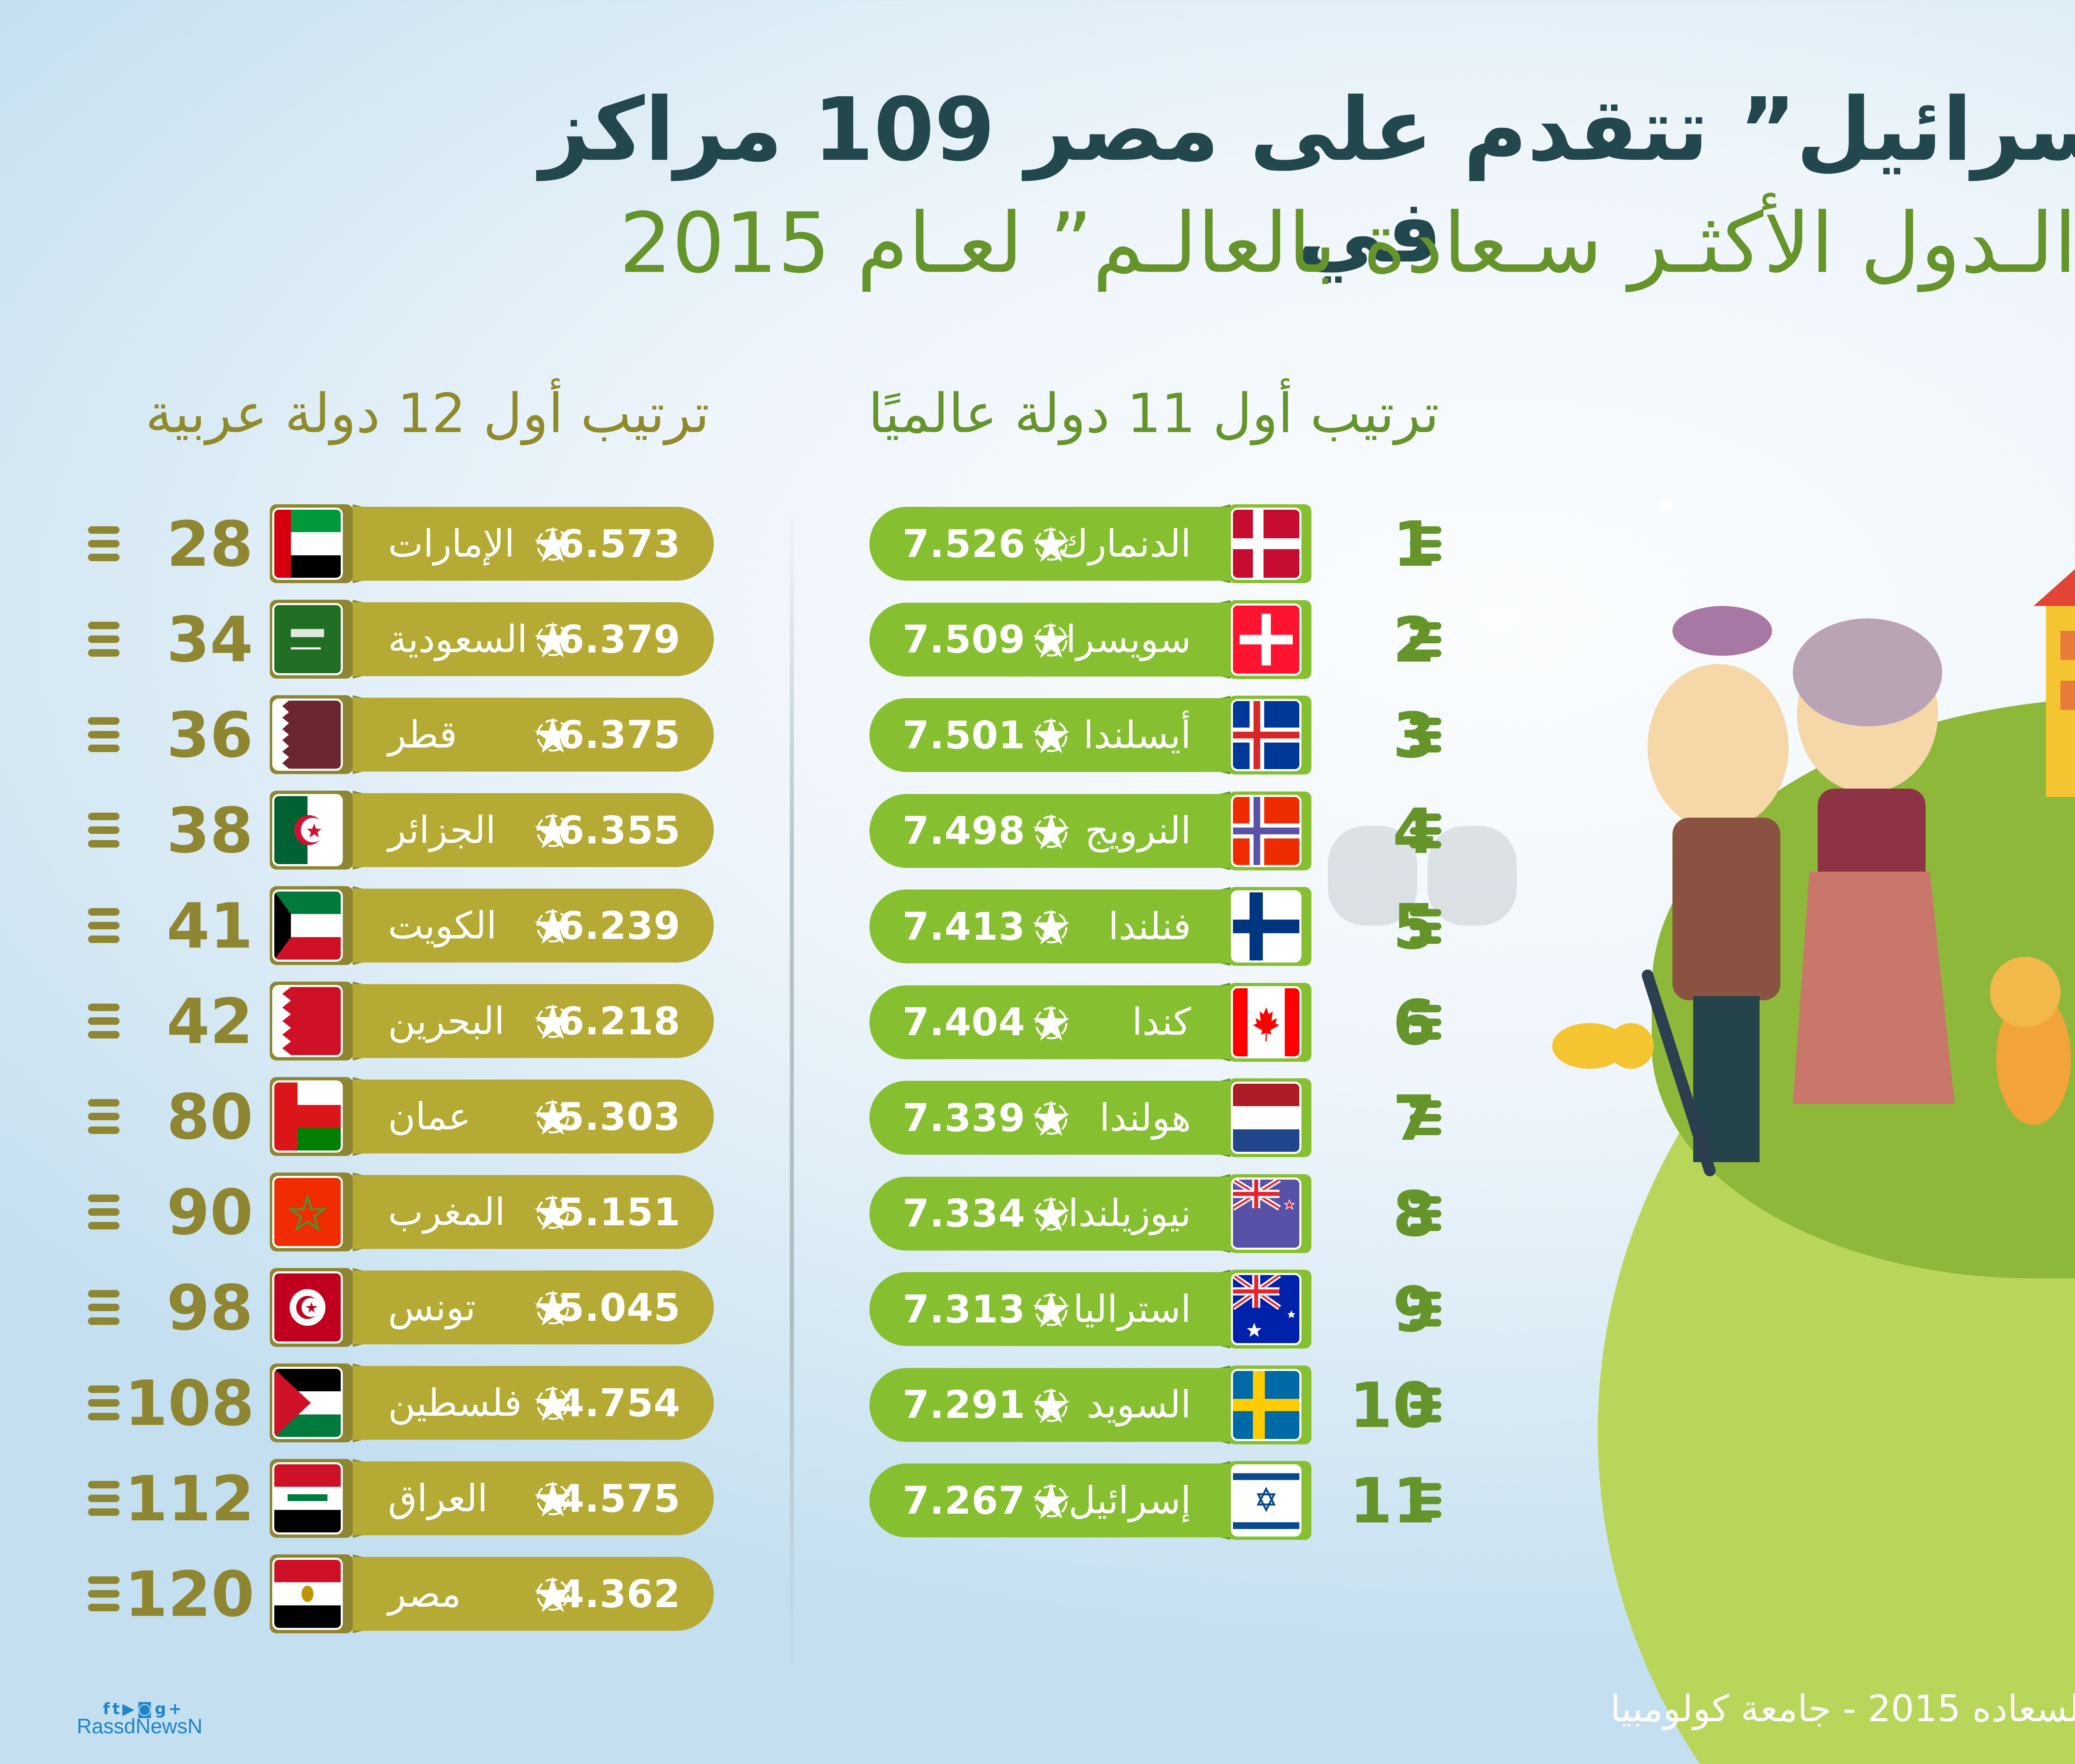 The height and width of the screenshot is (1764, 2075). What do you see at coordinates (1128, 640) in the screenshot?
I see `country-name: سويسرا` at bounding box center [1128, 640].